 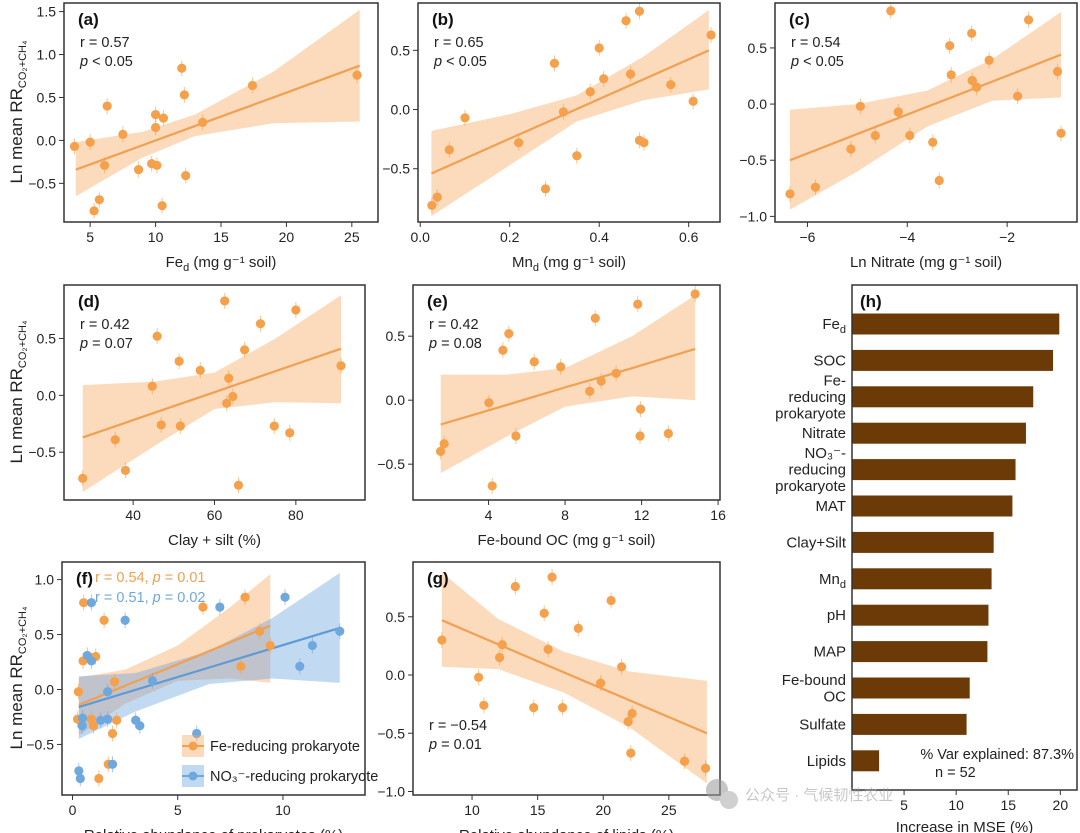 I want to click on x-tick-label: 0.2, so click(x=510, y=237).